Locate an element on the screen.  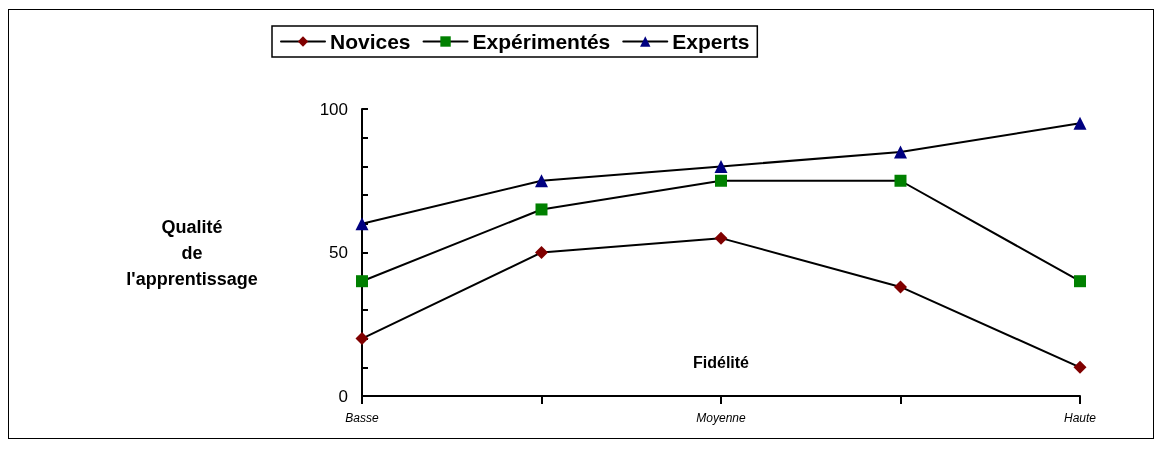
y-tick-label: 50 is located at coordinates (338, 252).